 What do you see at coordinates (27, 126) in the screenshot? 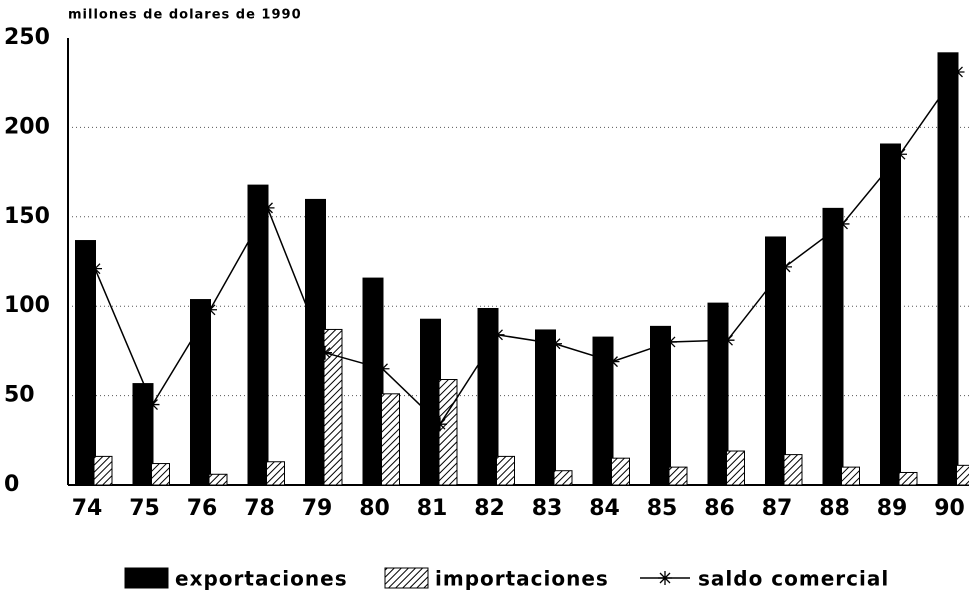
I see `y-tick-label: 200` at bounding box center [27, 126].